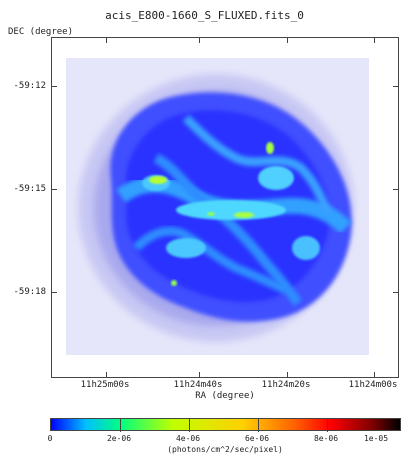 The image size is (409, 457). What do you see at coordinates (210, 260) in the screenshot?
I see `filament-lower` at bounding box center [210, 260].